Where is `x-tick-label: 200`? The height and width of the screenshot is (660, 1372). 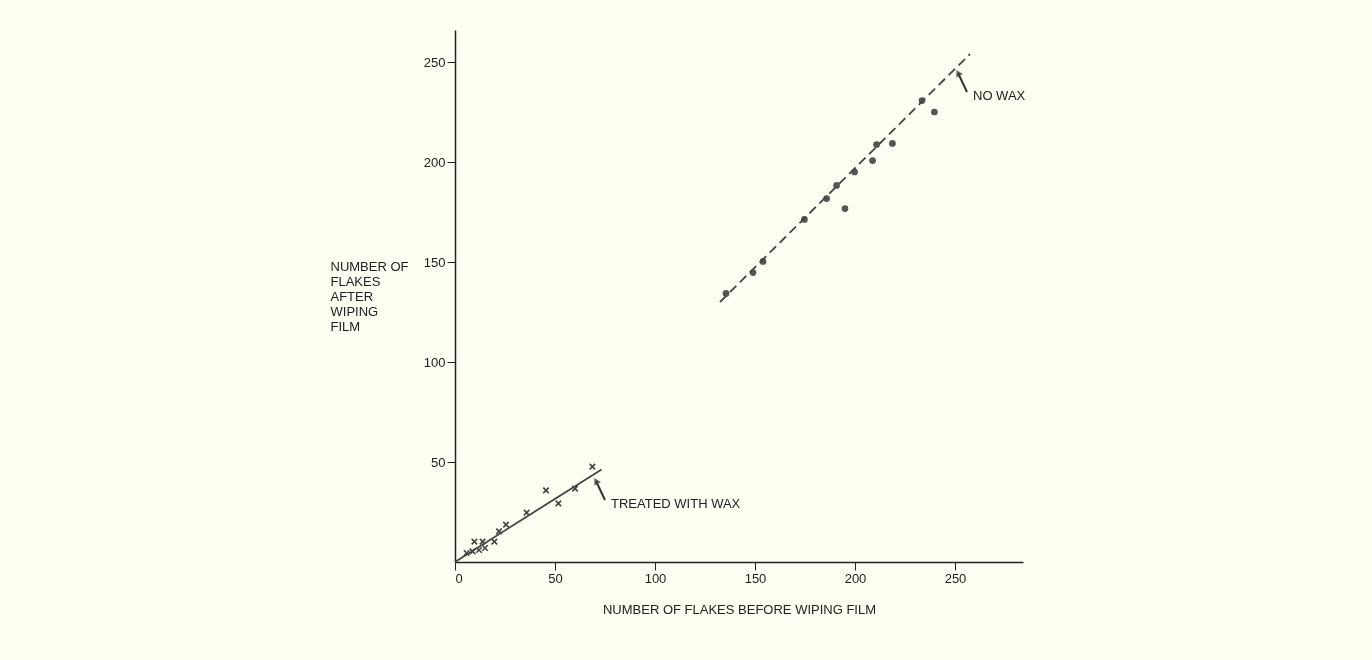
x-tick-label: 200 is located at coordinates (855, 578).